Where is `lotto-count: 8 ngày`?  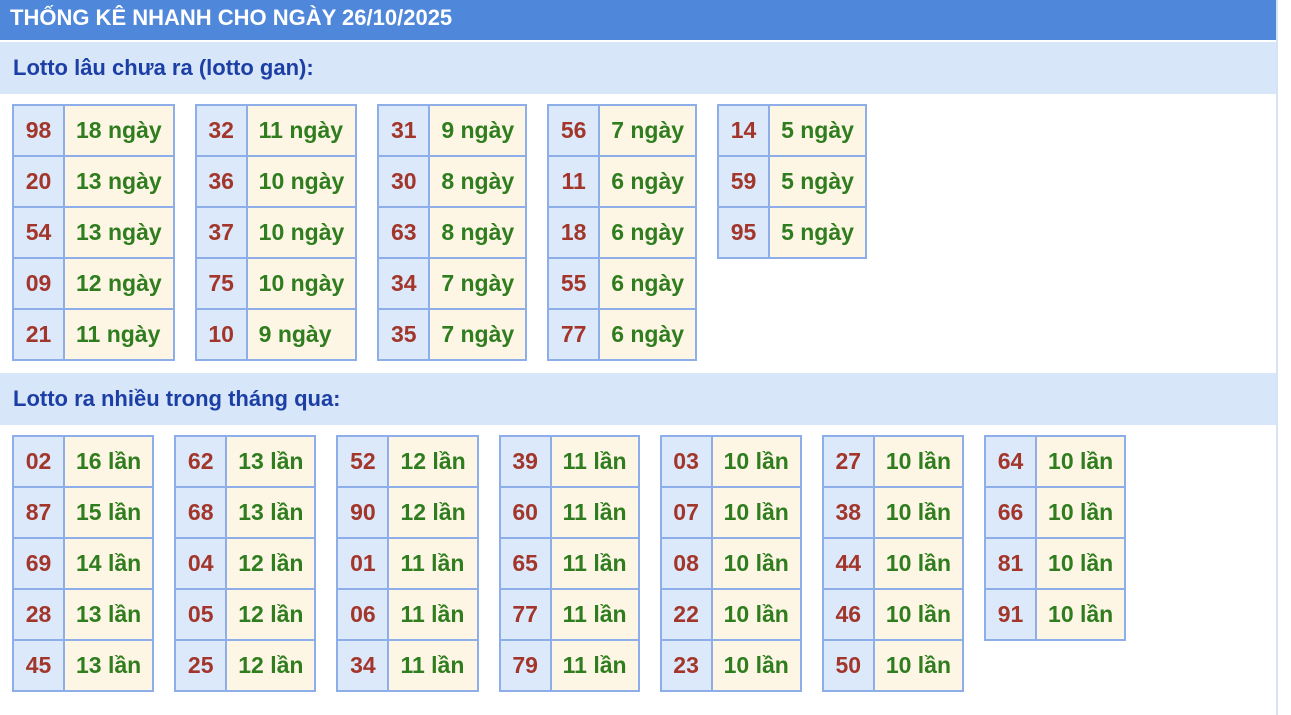
lotto-count: 8 ngày is located at coordinates (478, 181).